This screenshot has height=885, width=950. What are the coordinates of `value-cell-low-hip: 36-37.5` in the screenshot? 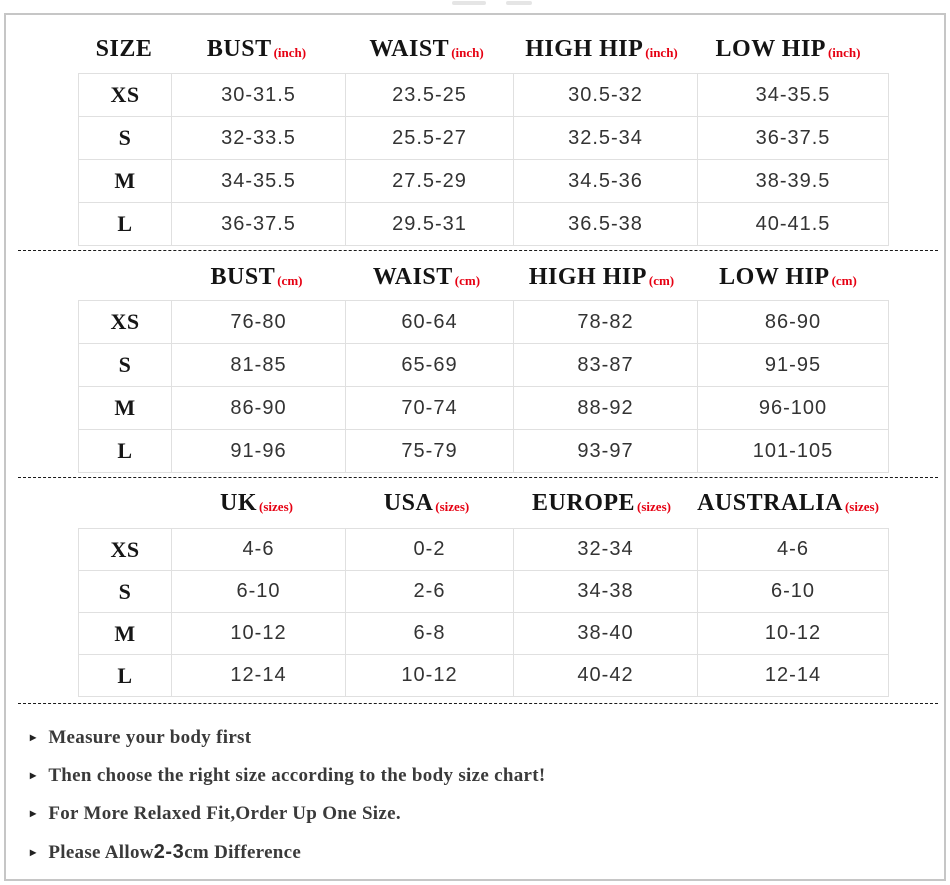 It's located at (793, 138).